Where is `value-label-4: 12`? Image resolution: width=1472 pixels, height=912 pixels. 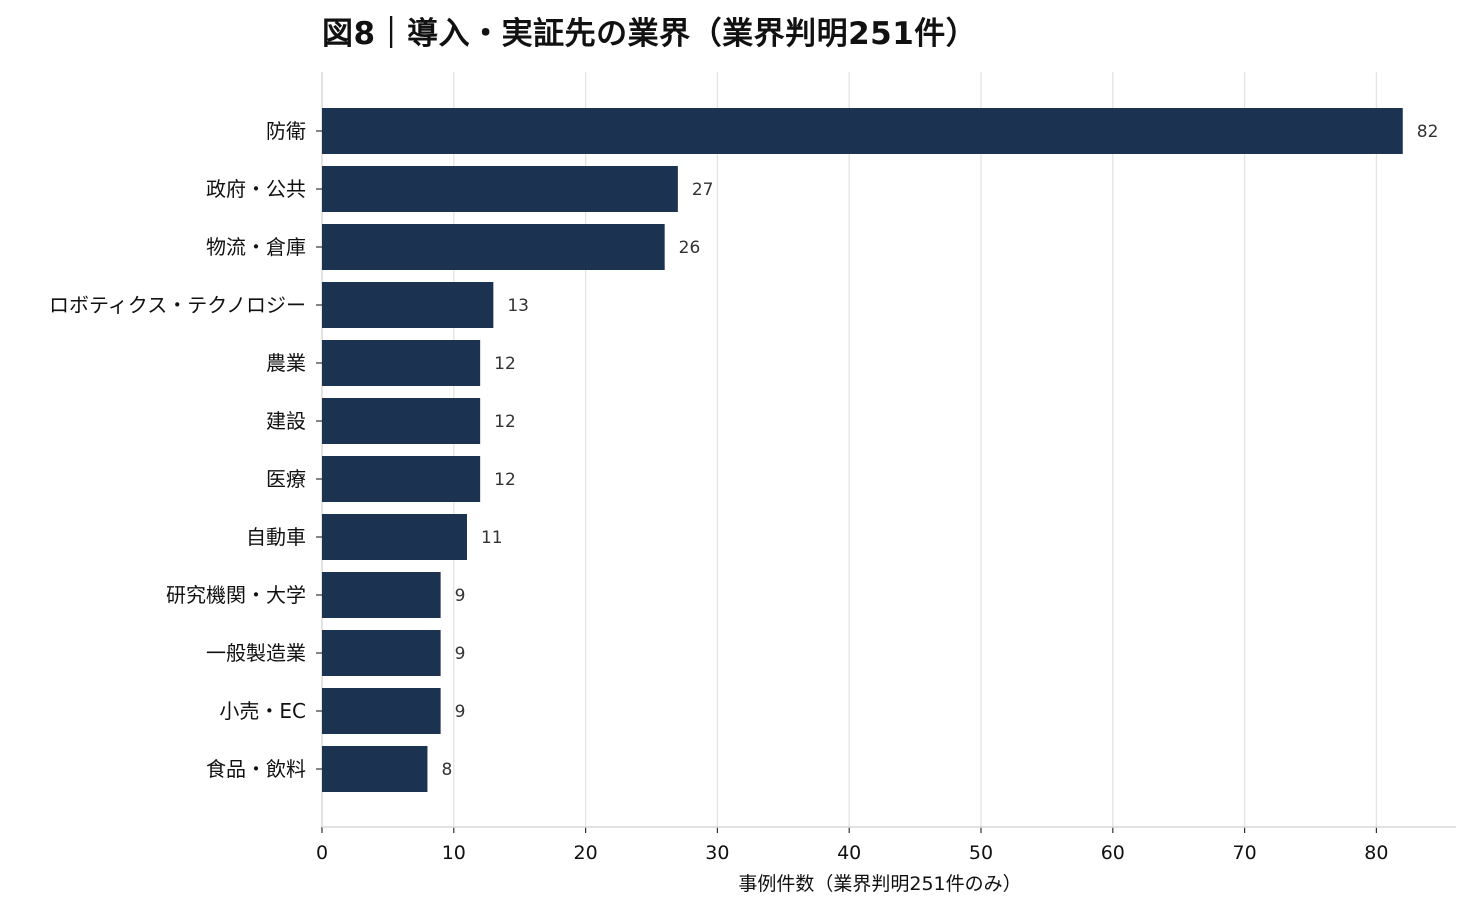 value-label-4: 12 is located at coordinates (505, 364).